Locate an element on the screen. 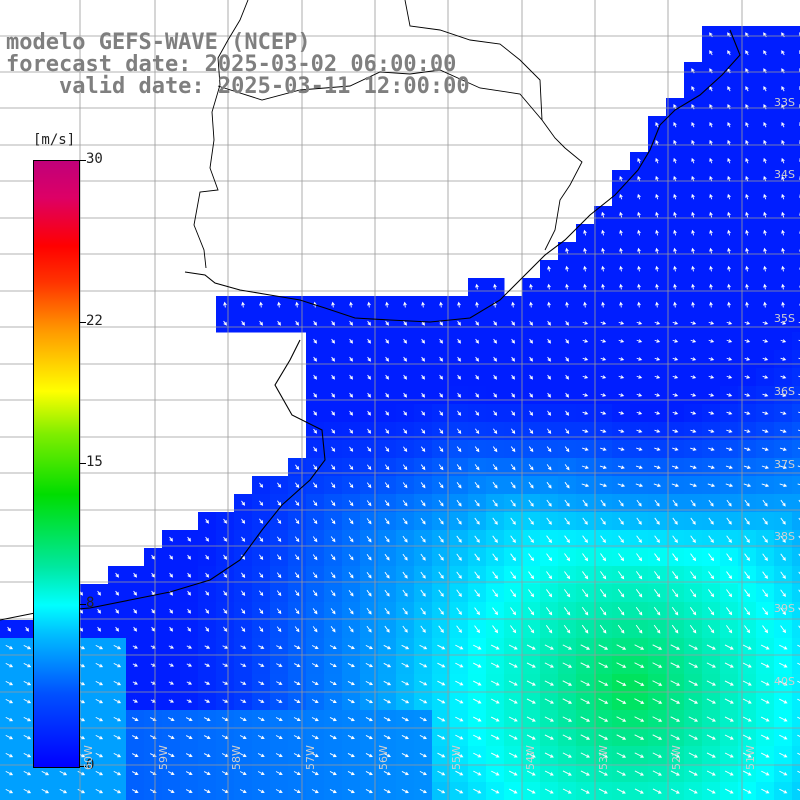  longitude-label: 55W is located at coordinates (456, 757).